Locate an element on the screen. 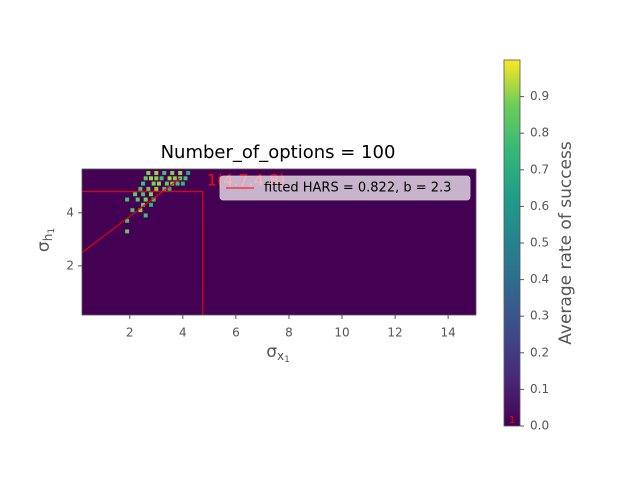 This screenshot has width=640, height=480. x-label-sub: x is located at coordinates (280, 356).